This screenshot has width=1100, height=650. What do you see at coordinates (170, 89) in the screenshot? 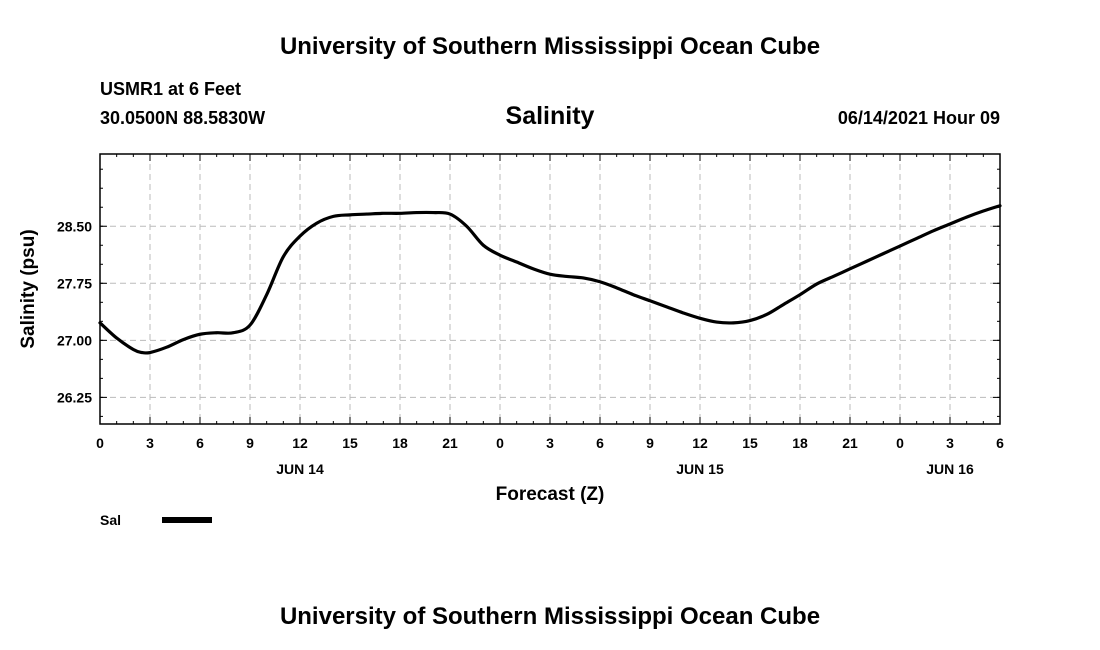
I see `station-label: USMR1 at 6 Feet` at bounding box center [170, 89].